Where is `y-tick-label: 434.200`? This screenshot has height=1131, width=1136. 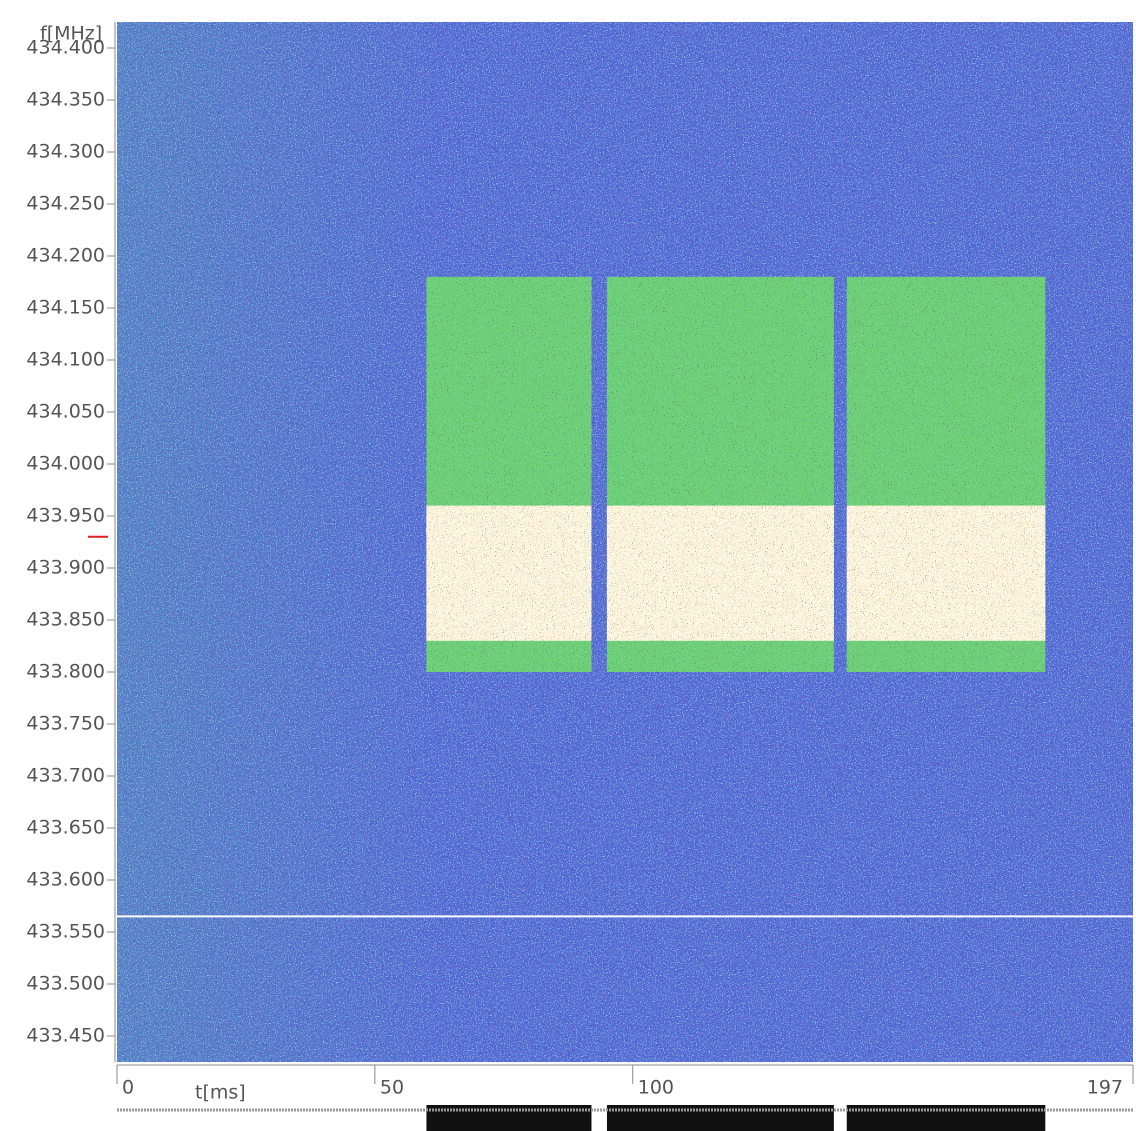
y-tick-label: 434.200 is located at coordinates (65, 256).